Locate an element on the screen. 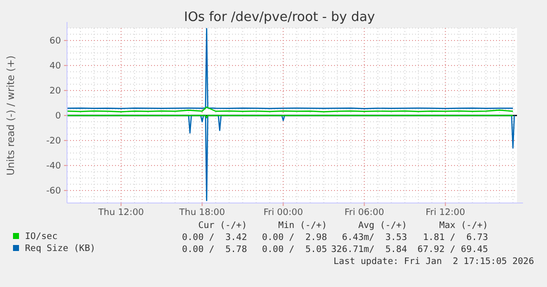 The width and height of the screenshot is (547, 287). text: 326.71m/ 5.84 is located at coordinates (369, 250).